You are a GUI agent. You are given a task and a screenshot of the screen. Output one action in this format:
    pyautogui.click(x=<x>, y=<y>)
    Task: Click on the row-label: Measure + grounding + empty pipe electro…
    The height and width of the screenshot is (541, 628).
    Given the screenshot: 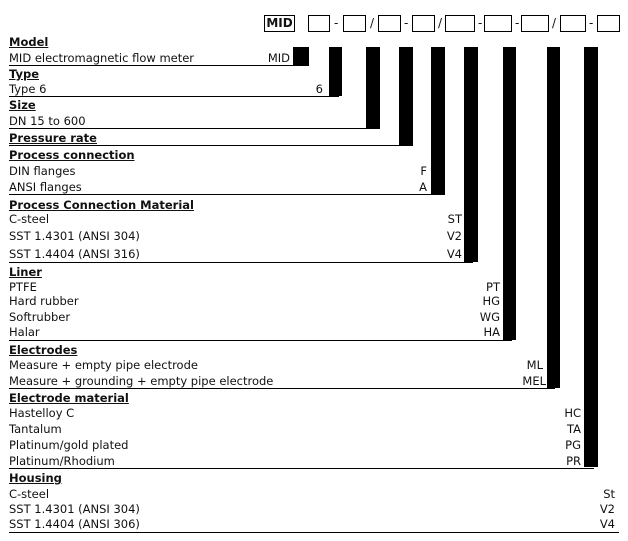 What is the action you would take?
    pyautogui.click(x=141, y=381)
    